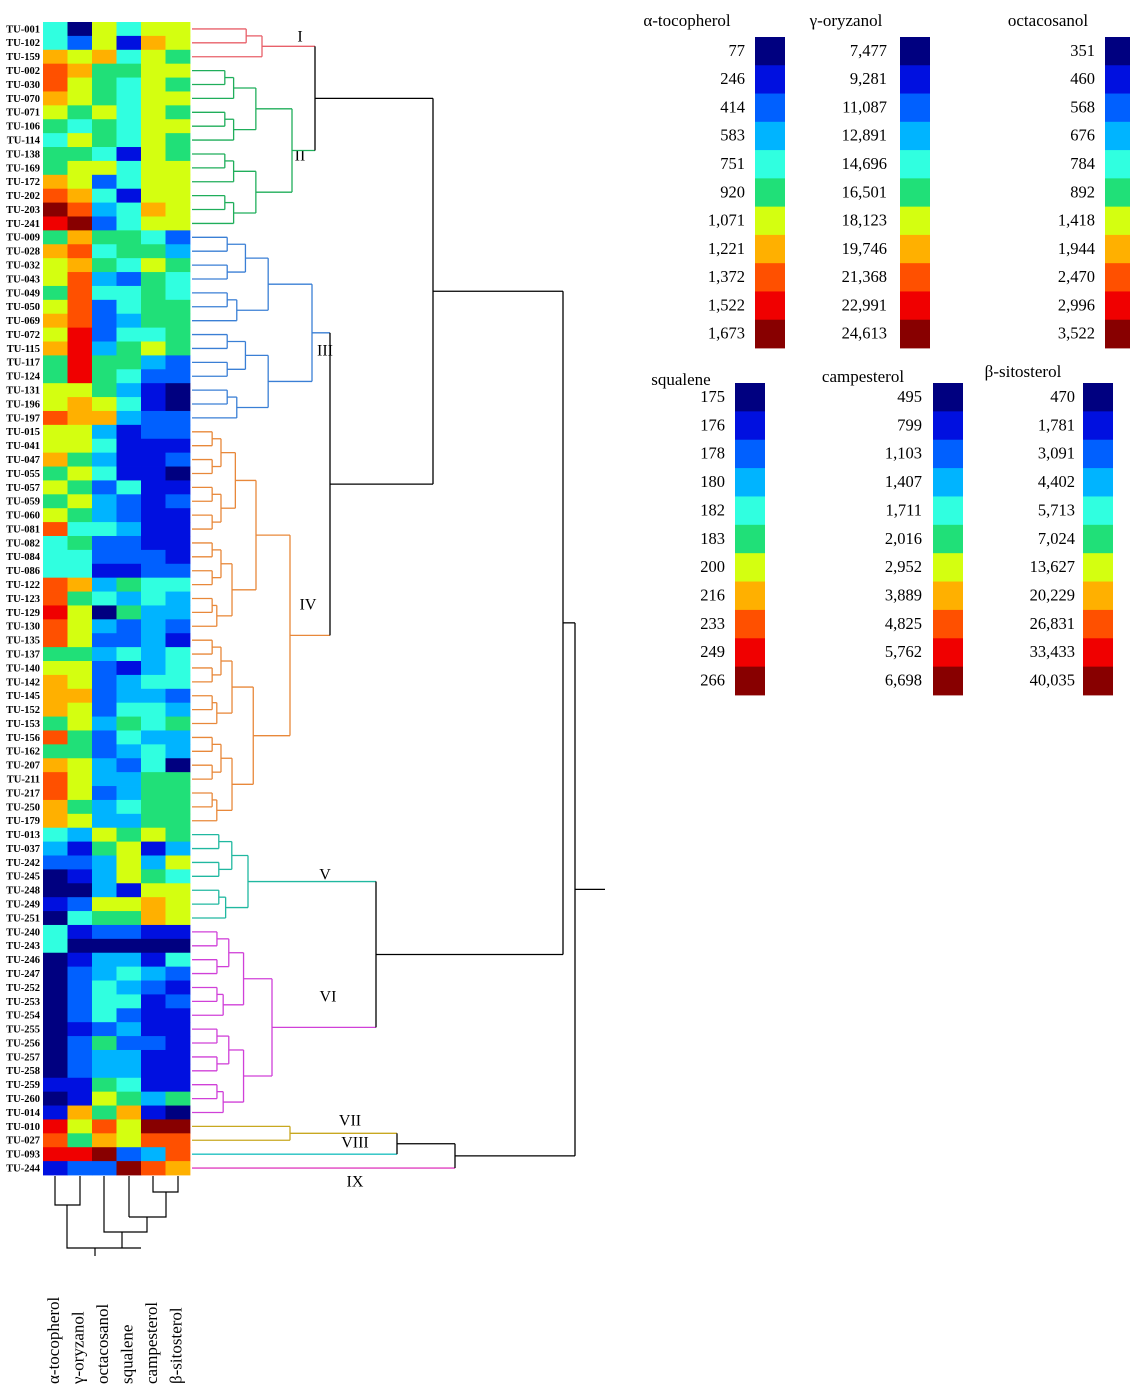 This screenshot has width=1130, height=1392. I want to click on legend-label: 246, so click(732, 78).